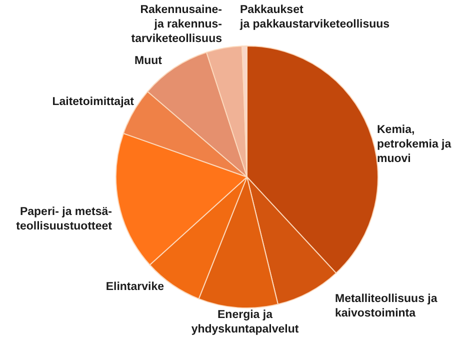 This screenshot has width=460, height=341. Describe the element at coordinates (148, 61) in the screenshot. I see `slice-label: Muut` at that location.